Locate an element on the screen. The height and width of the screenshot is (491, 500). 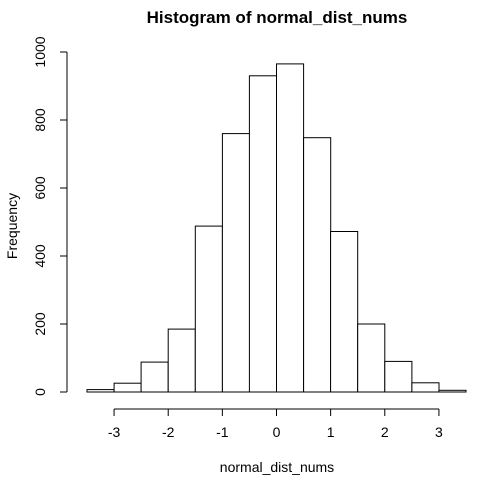
x-tick-label: -1 is located at coordinates (222, 432).